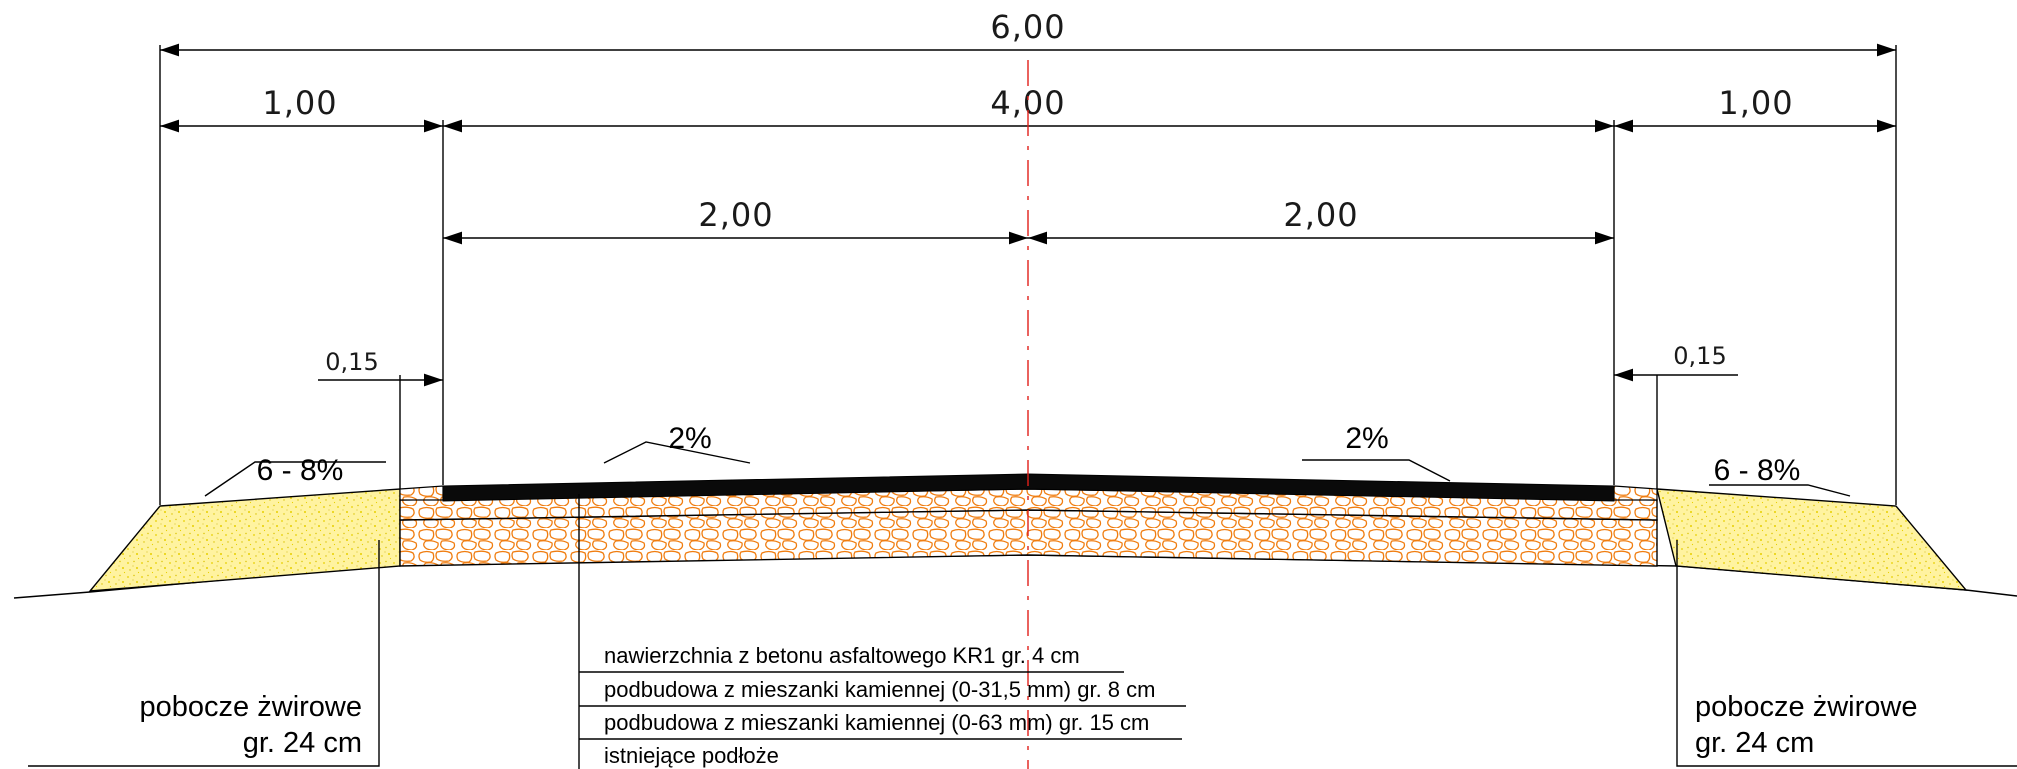  I want to click on left-gravel-shoulder, so click(244, 540).